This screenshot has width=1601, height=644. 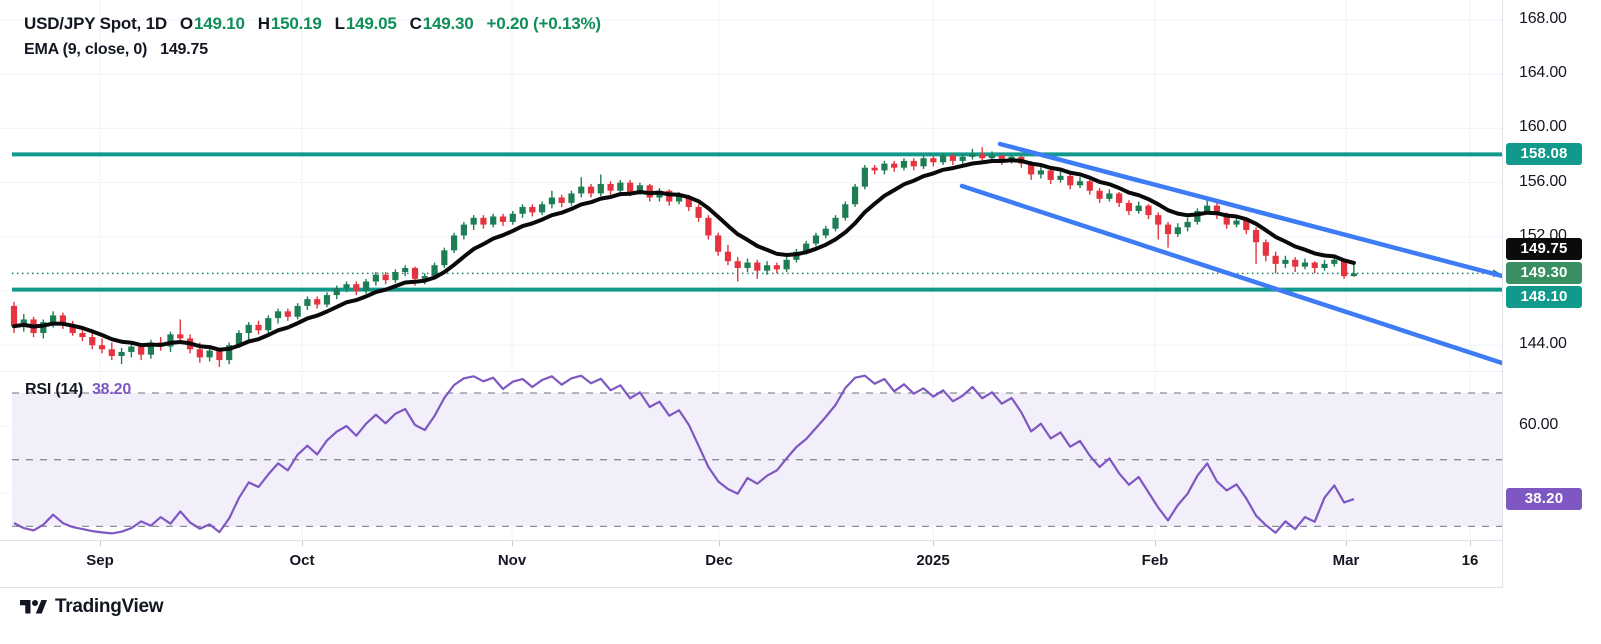 What do you see at coordinates (302, 560) in the screenshot?
I see `time-label-Oct: Oct` at bounding box center [302, 560].